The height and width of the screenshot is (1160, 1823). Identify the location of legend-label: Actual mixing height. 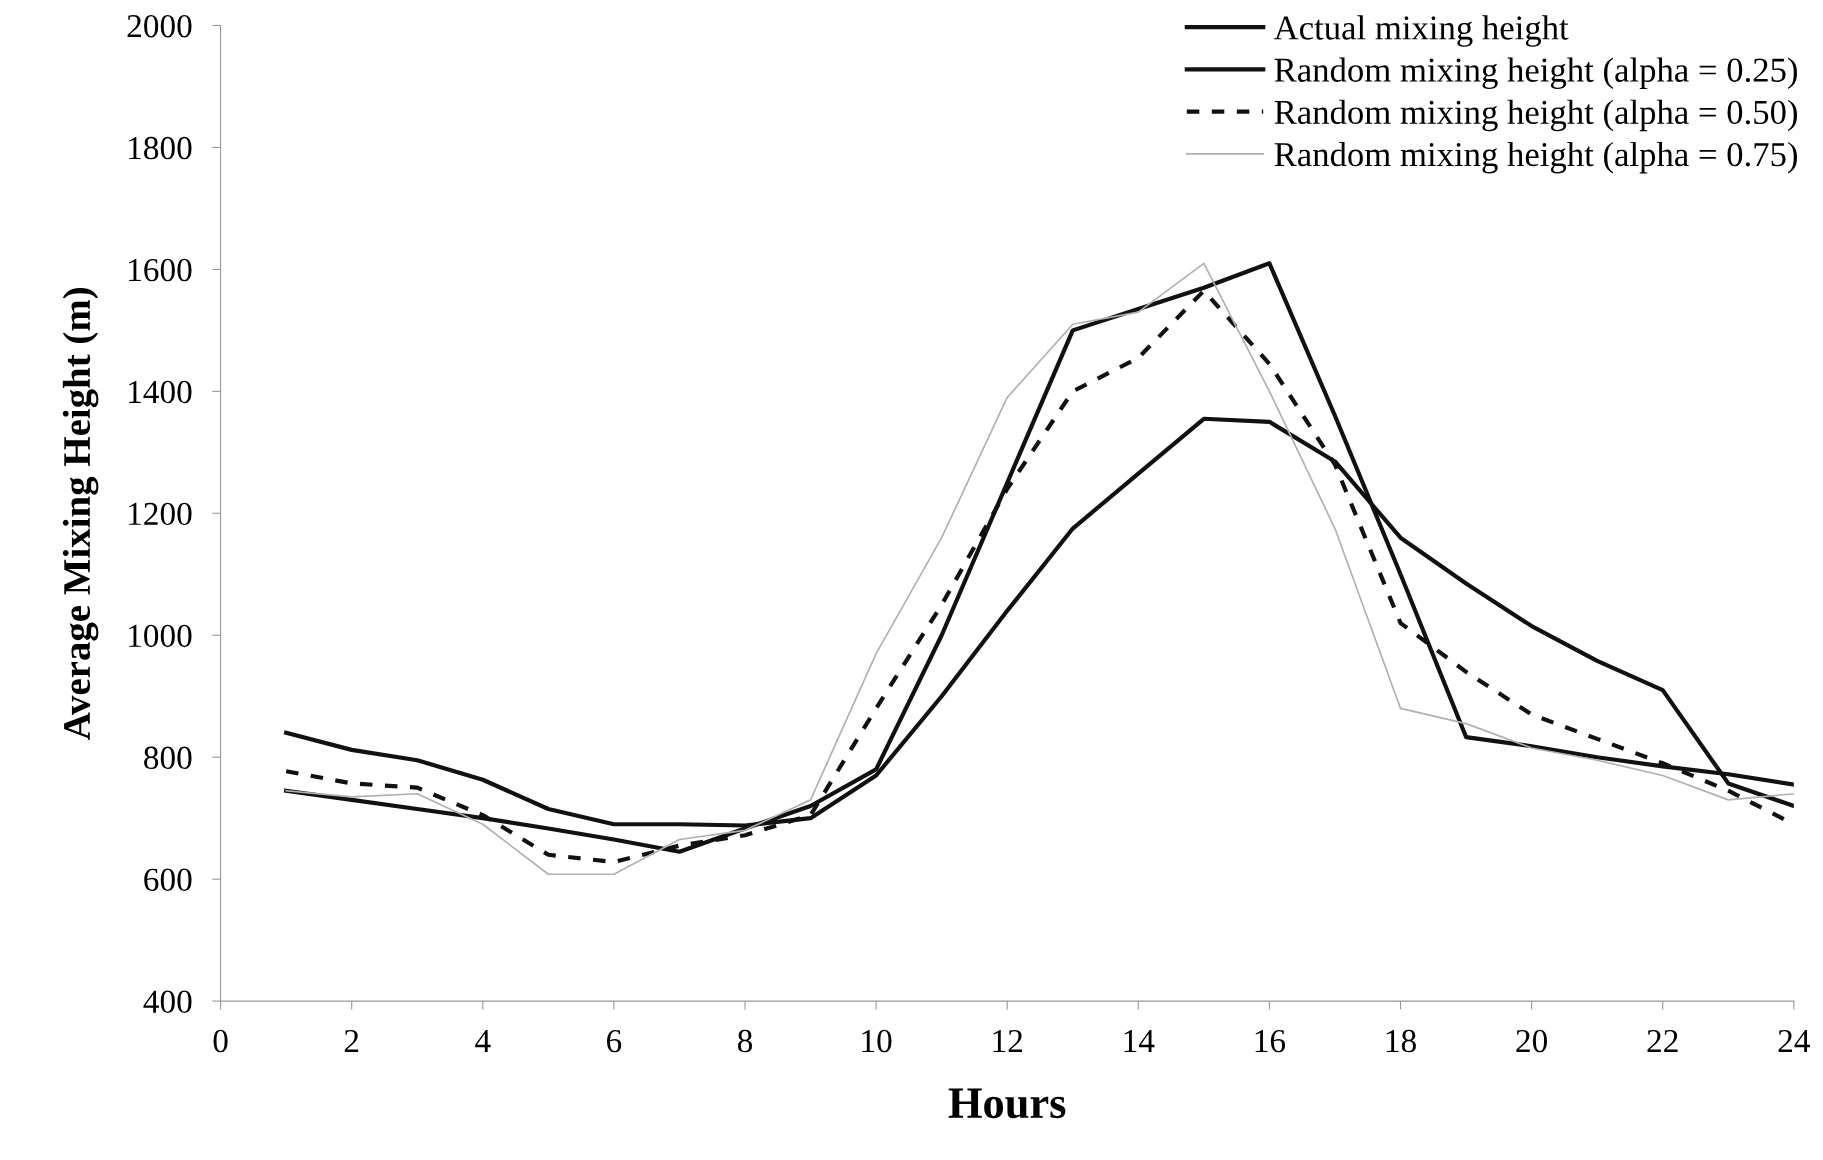
(1421, 31).